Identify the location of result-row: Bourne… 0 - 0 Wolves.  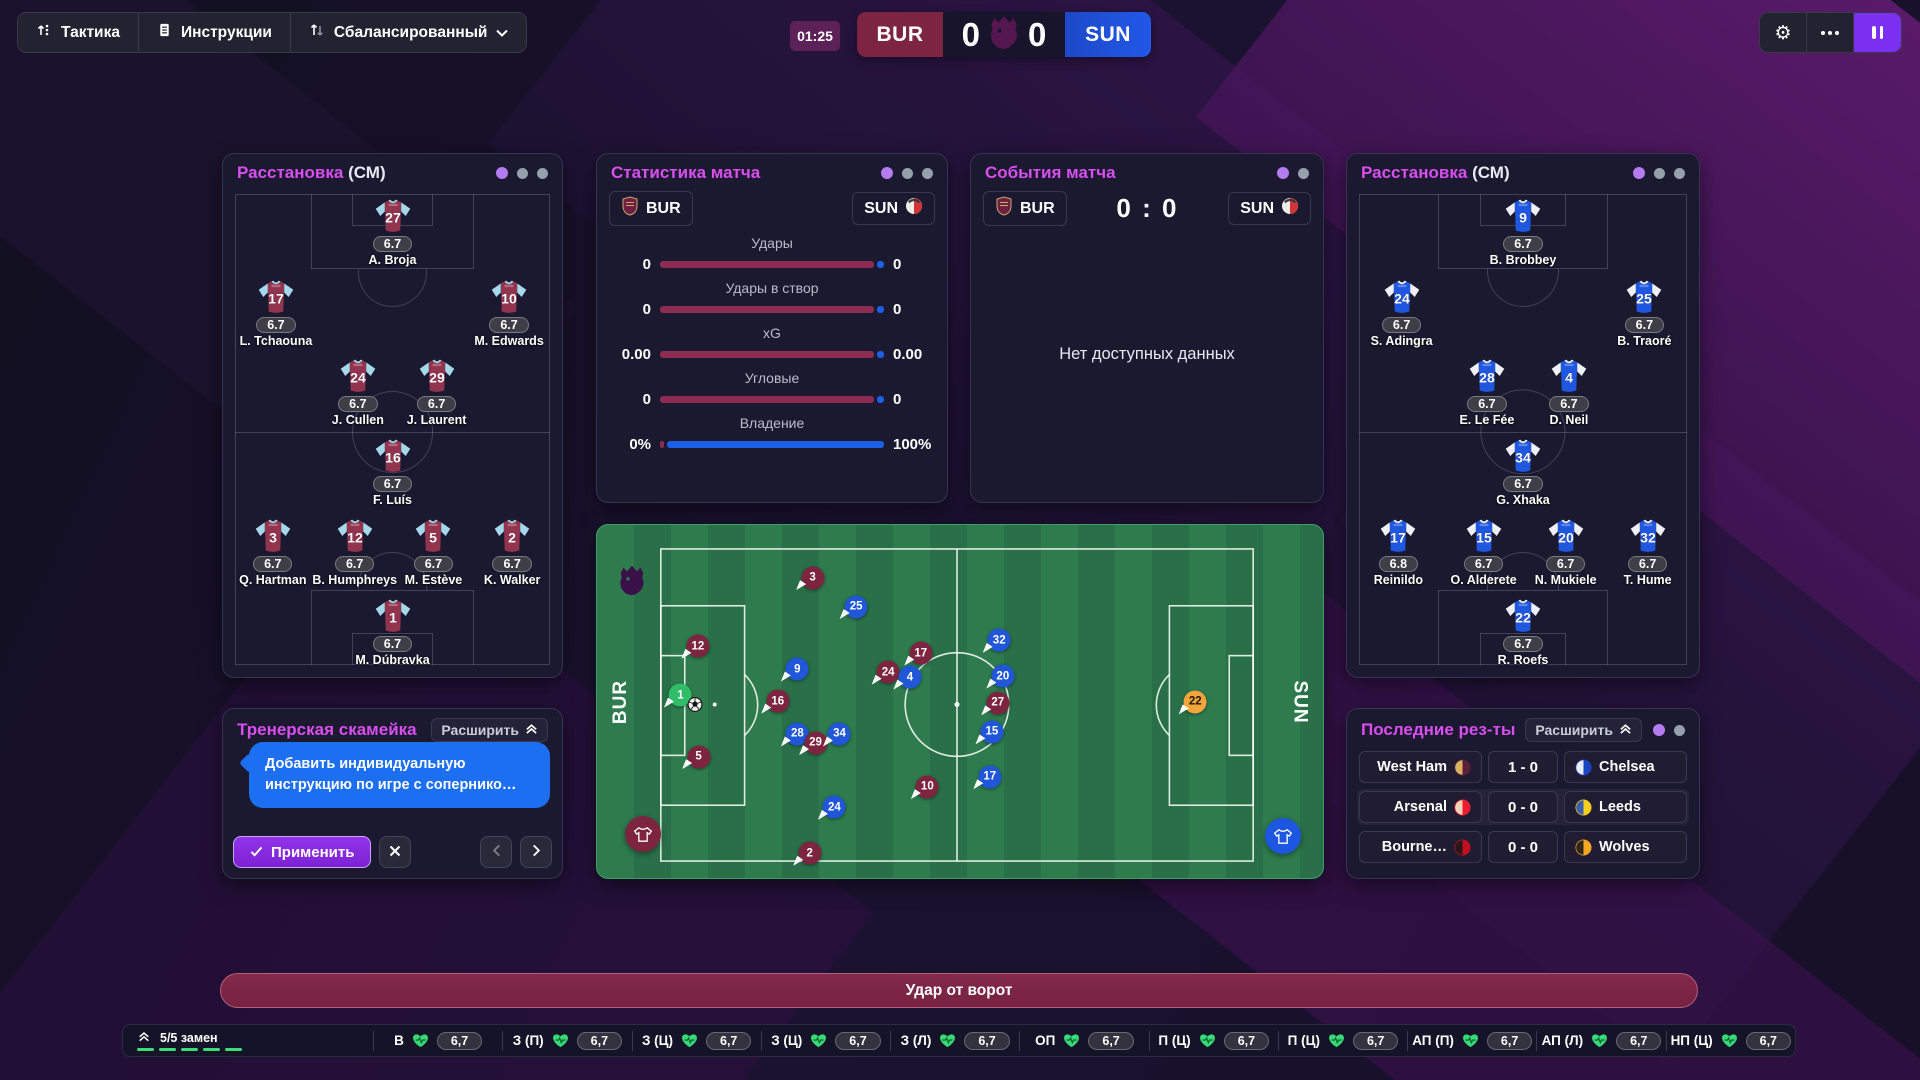
(1523, 847).